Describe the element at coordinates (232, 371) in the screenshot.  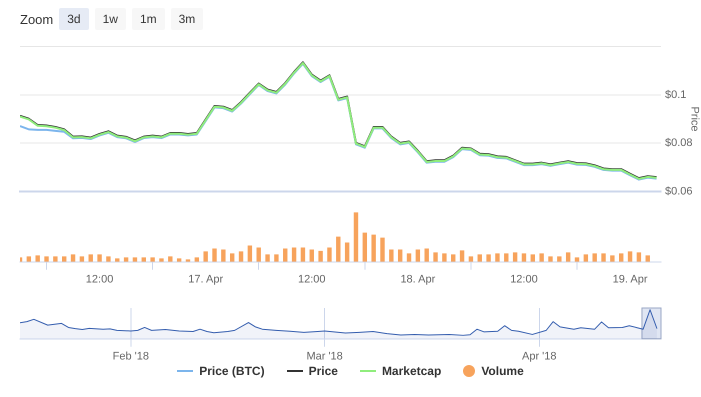
I see `legend-label: Price (BTC)` at that location.